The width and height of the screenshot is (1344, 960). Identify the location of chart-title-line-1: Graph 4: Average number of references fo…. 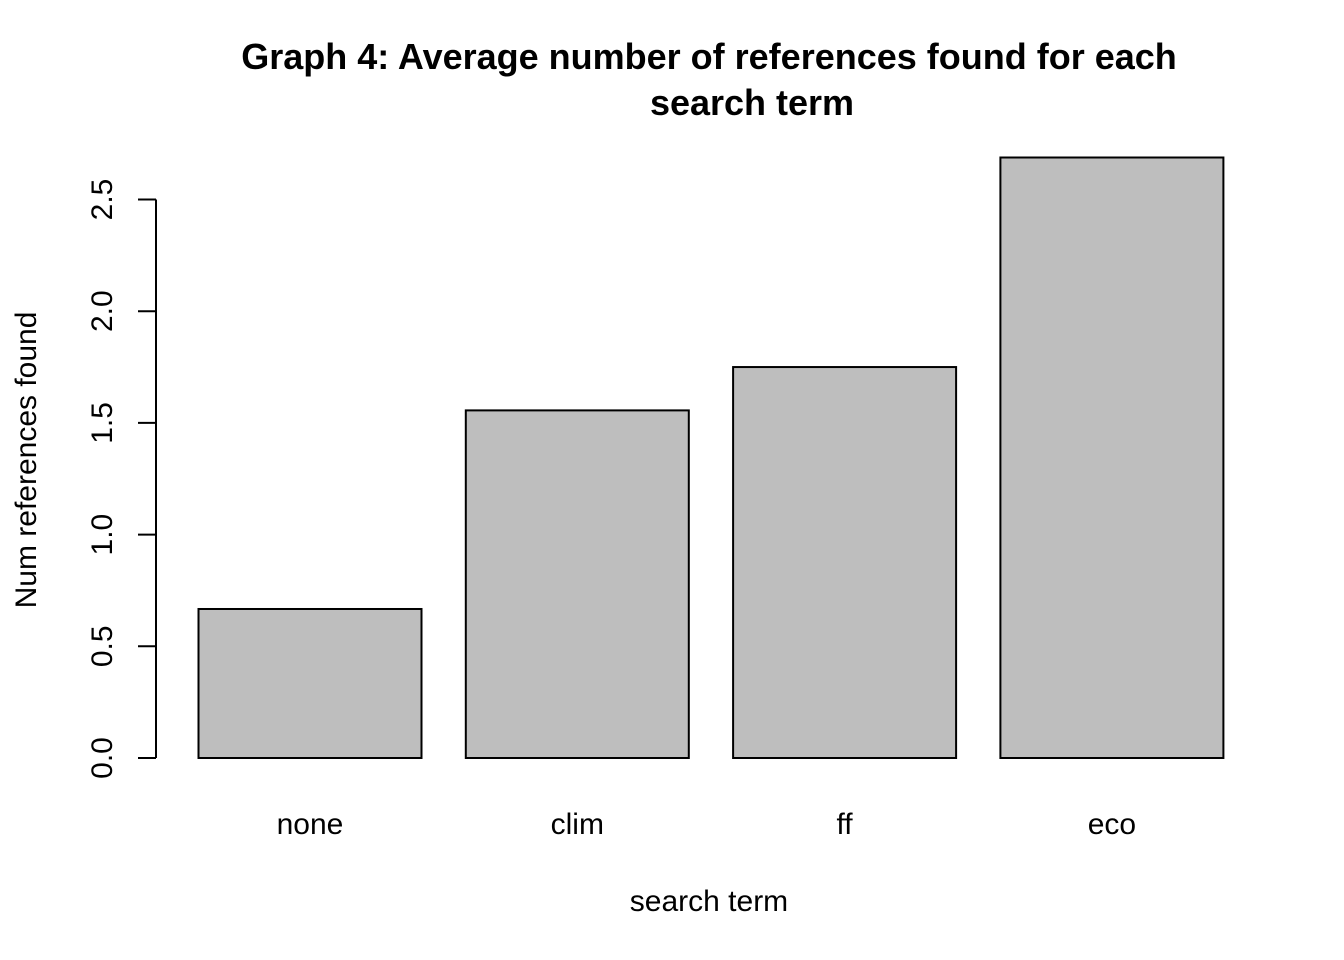
(709, 56).